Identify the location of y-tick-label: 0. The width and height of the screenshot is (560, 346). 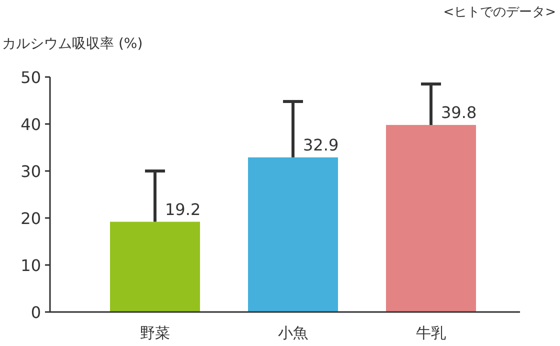
(35, 312).